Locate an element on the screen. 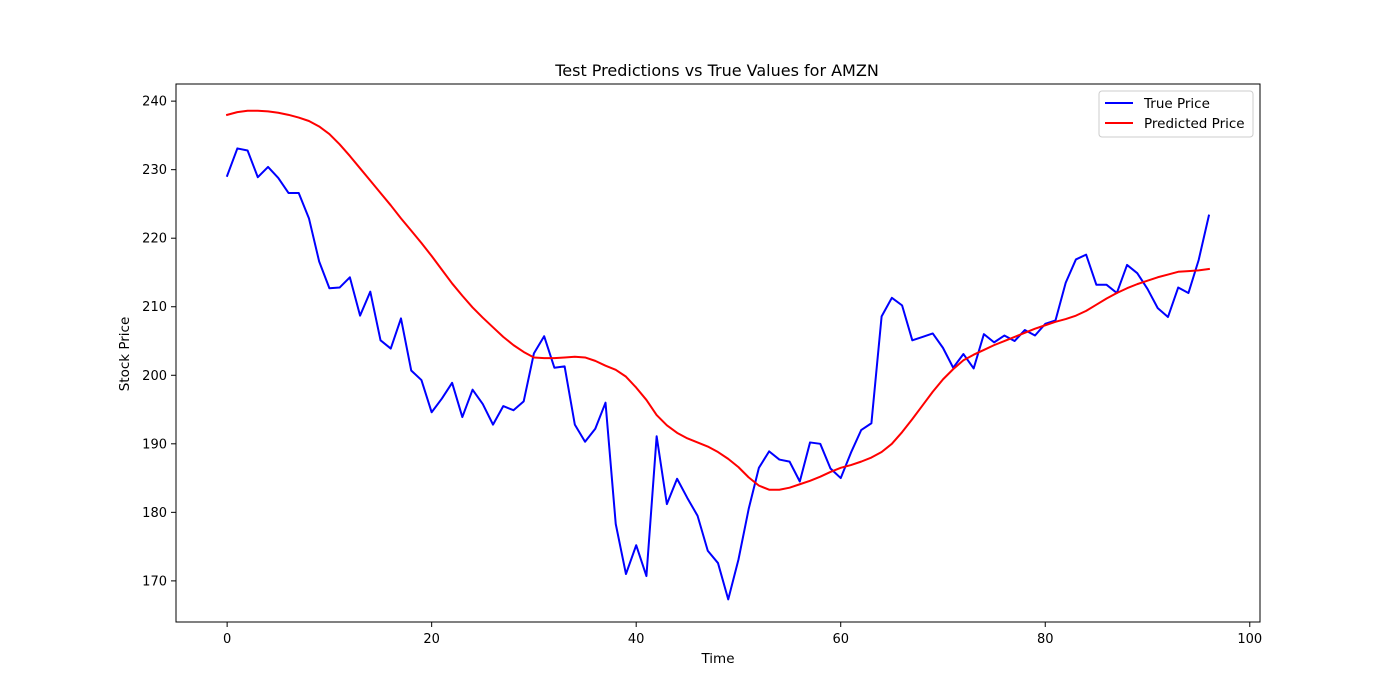  y-axis-label: Stock Price is located at coordinates (125, 354).